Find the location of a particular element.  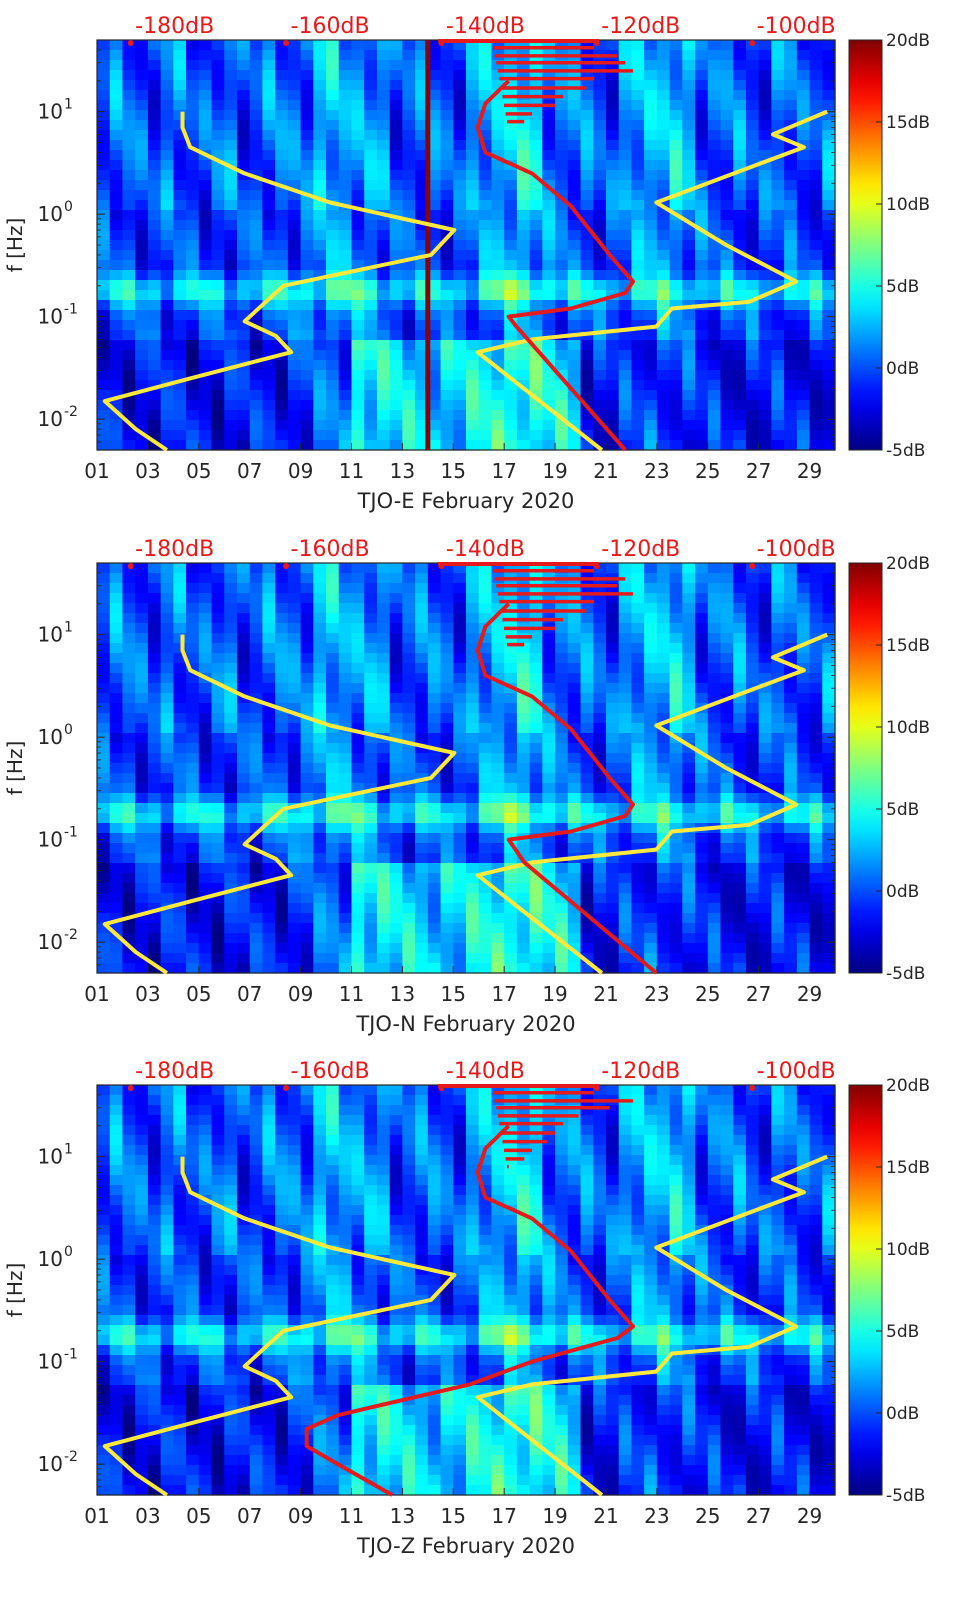

x-tick-label: 21 is located at coordinates (605, 471).